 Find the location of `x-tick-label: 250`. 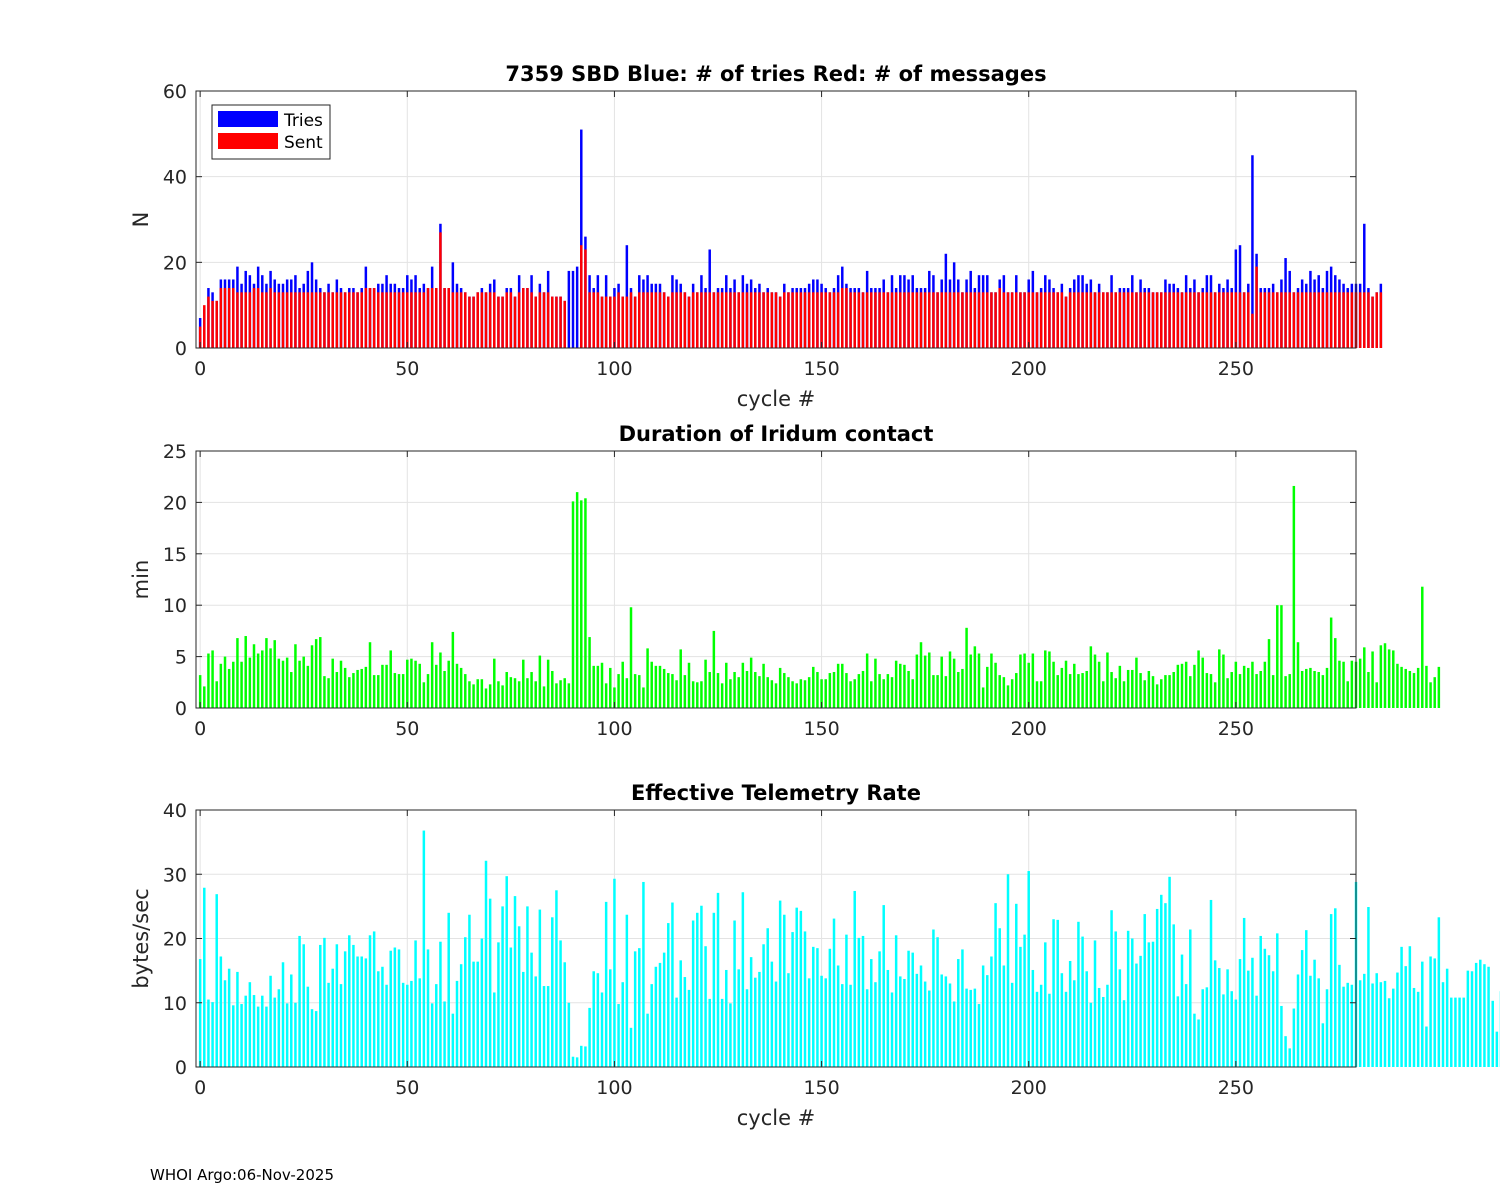

x-tick-label: 250 is located at coordinates (1236, 369).